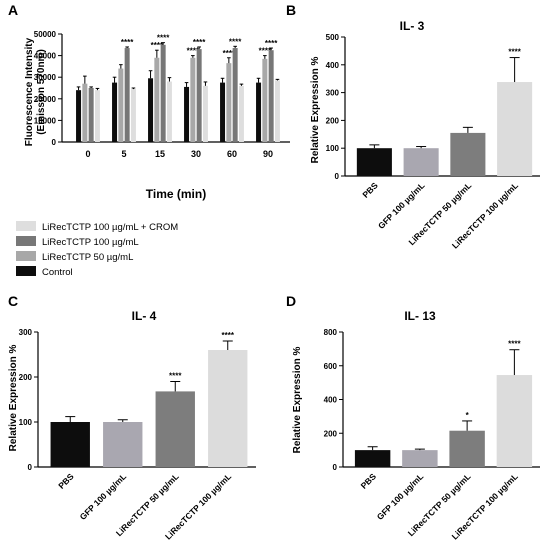 The image size is (550, 555). What do you see at coordinates (144, 316) in the screenshot?
I see `panel-c-title: IL- 4` at bounding box center [144, 316].